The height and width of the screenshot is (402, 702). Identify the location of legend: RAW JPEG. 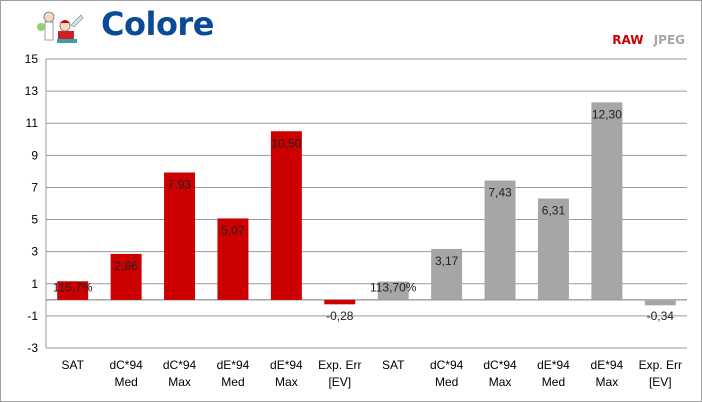
(645, 40).